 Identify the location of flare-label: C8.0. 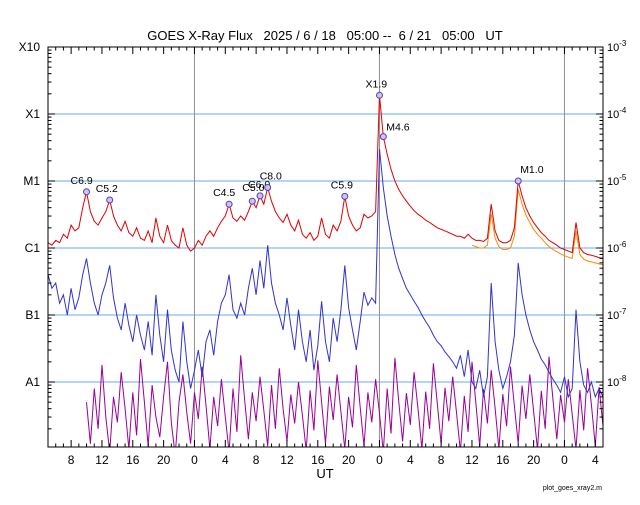
(271, 177).